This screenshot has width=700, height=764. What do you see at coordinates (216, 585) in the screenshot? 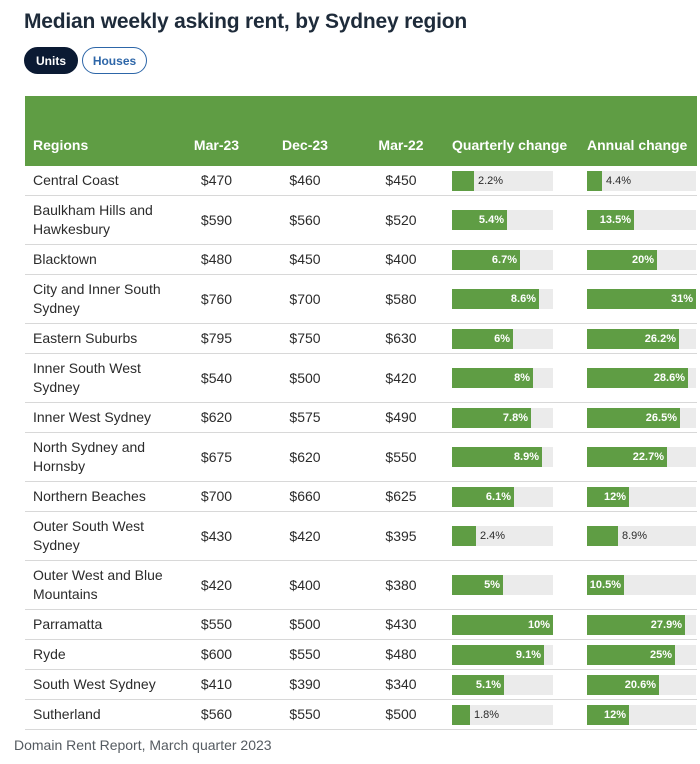
I see `mar23-cell: $420` at bounding box center [216, 585].